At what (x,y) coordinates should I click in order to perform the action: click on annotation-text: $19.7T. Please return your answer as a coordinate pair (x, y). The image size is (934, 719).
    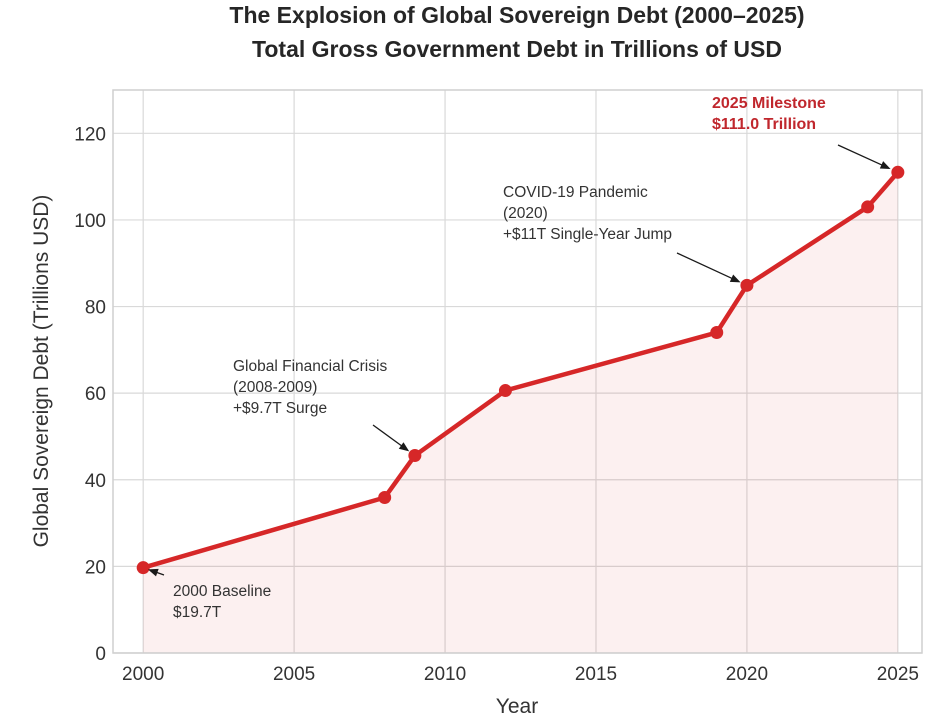
    Looking at the image, I should click on (197, 612).